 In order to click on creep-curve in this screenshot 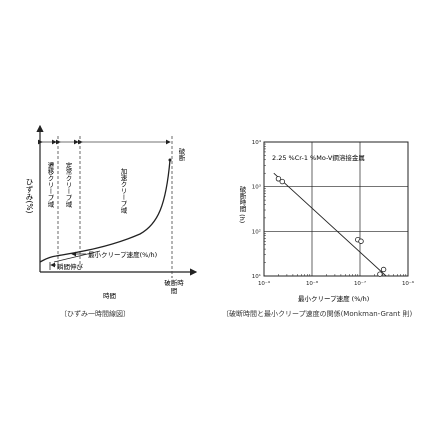, I will do `click(105, 211)`.